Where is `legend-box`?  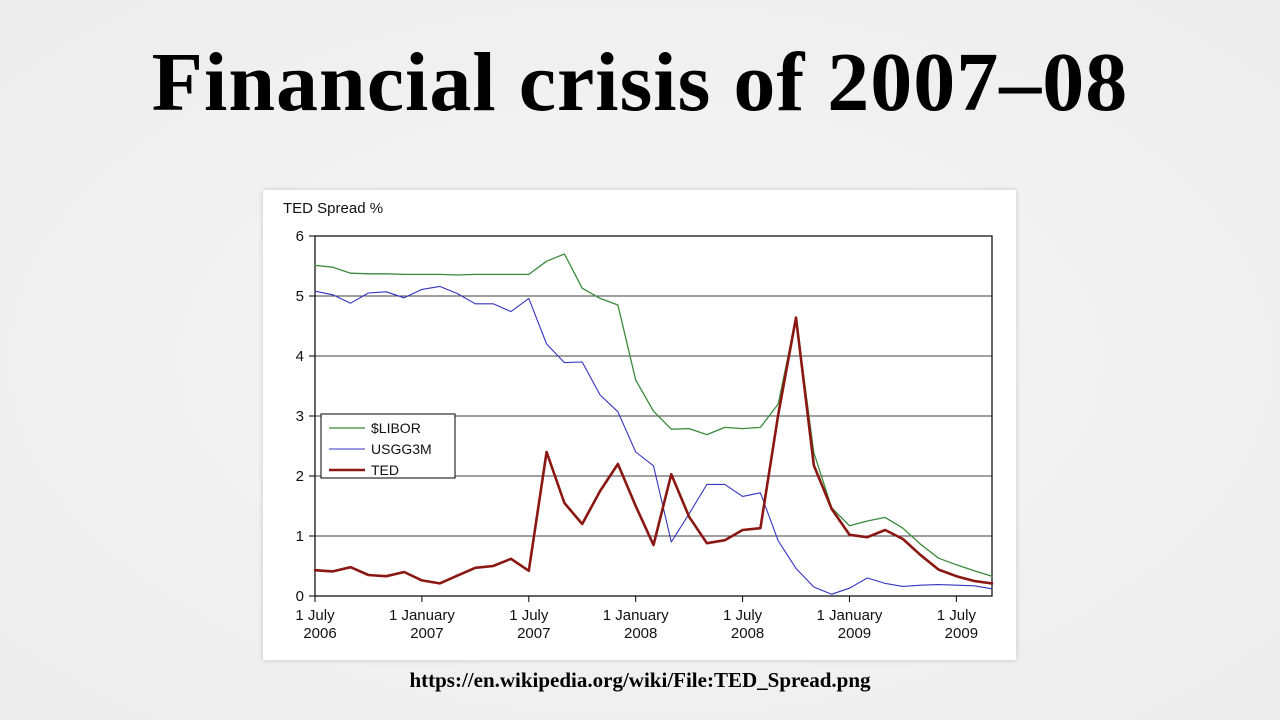 legend-box is located at coordinates (388, 446).